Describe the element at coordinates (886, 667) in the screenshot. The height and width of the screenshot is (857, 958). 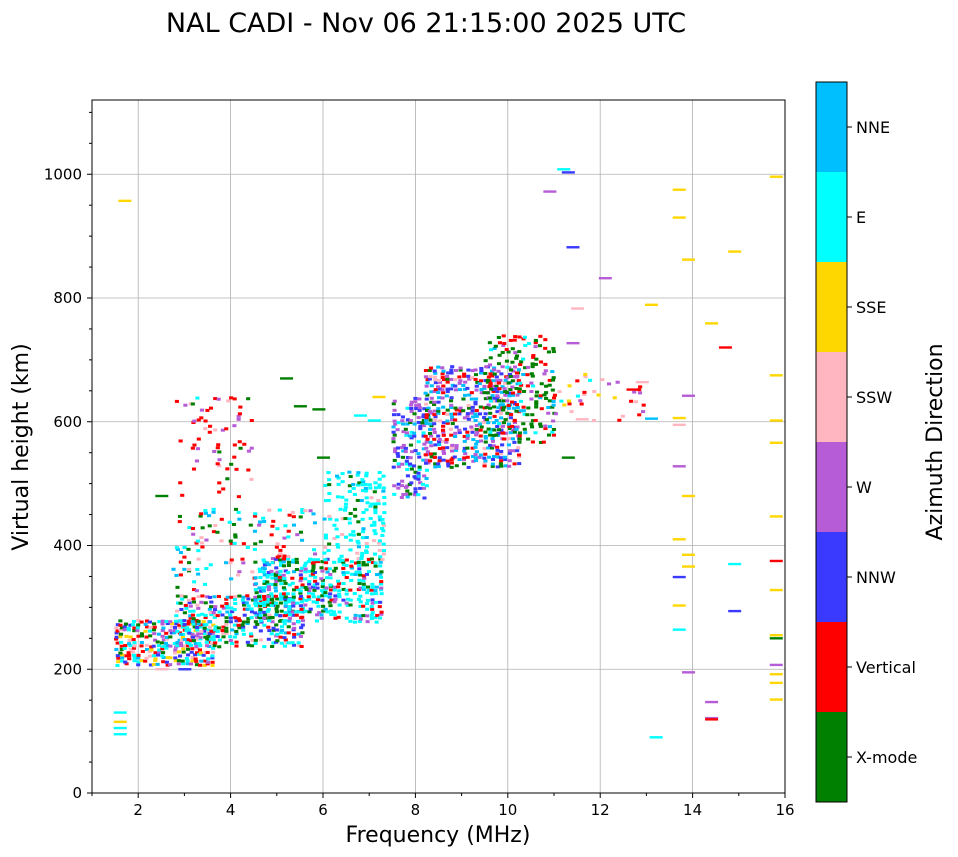
I see `colorbar-label: Vertical` at that location.